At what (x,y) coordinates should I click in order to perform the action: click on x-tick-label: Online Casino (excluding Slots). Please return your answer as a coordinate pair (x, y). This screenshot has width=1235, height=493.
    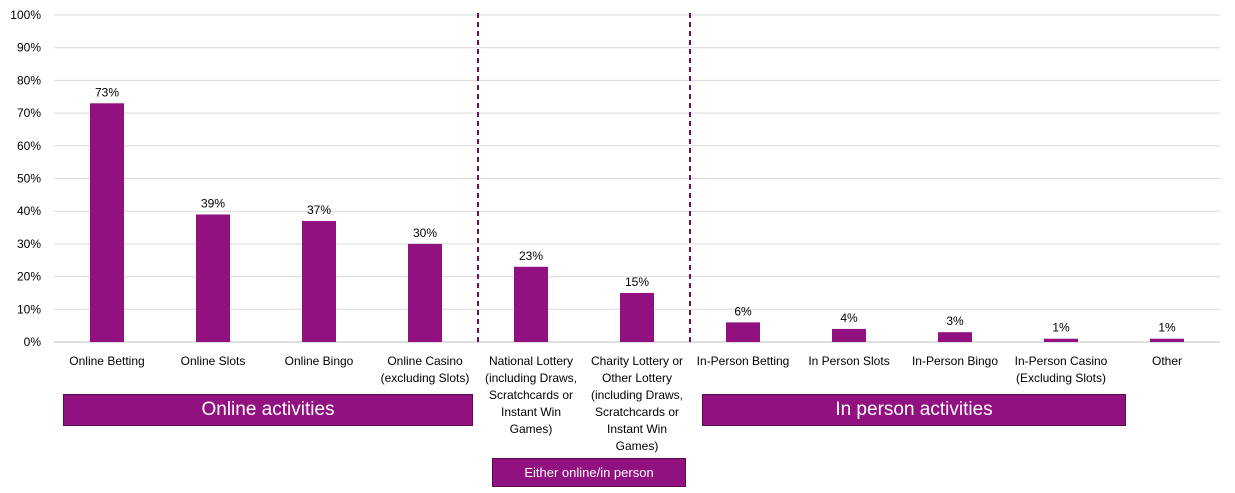
    Looking at the image, I should click on (425, 369).